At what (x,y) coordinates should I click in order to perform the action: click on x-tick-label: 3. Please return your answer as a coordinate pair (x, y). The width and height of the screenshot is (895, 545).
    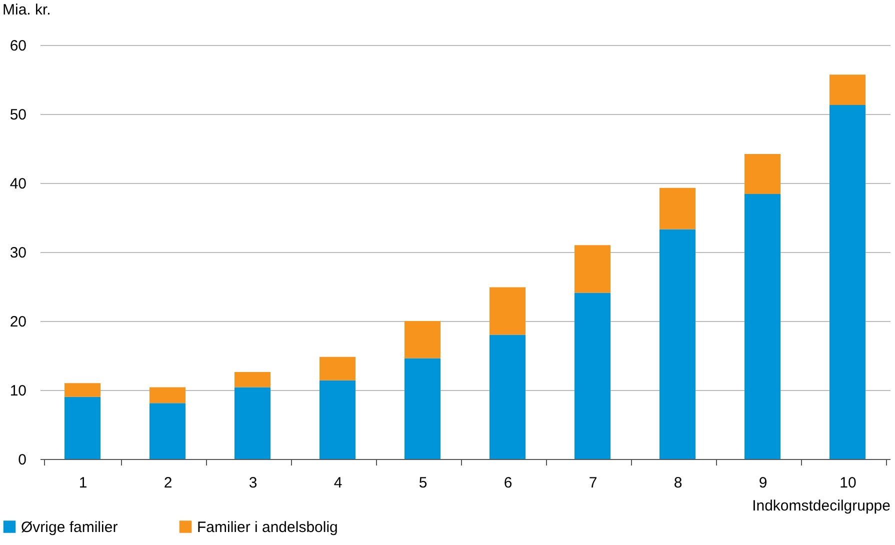
    Looking at the image, I should click on (253, 483).